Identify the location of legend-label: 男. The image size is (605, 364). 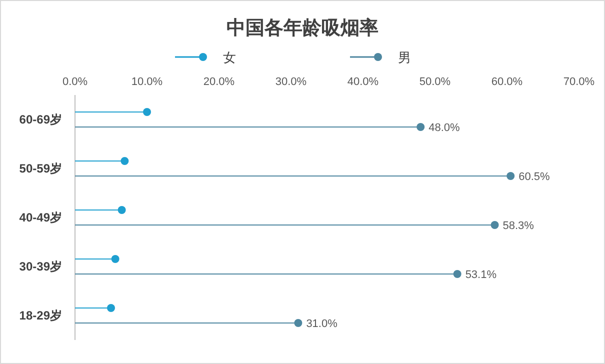
(404, 57).